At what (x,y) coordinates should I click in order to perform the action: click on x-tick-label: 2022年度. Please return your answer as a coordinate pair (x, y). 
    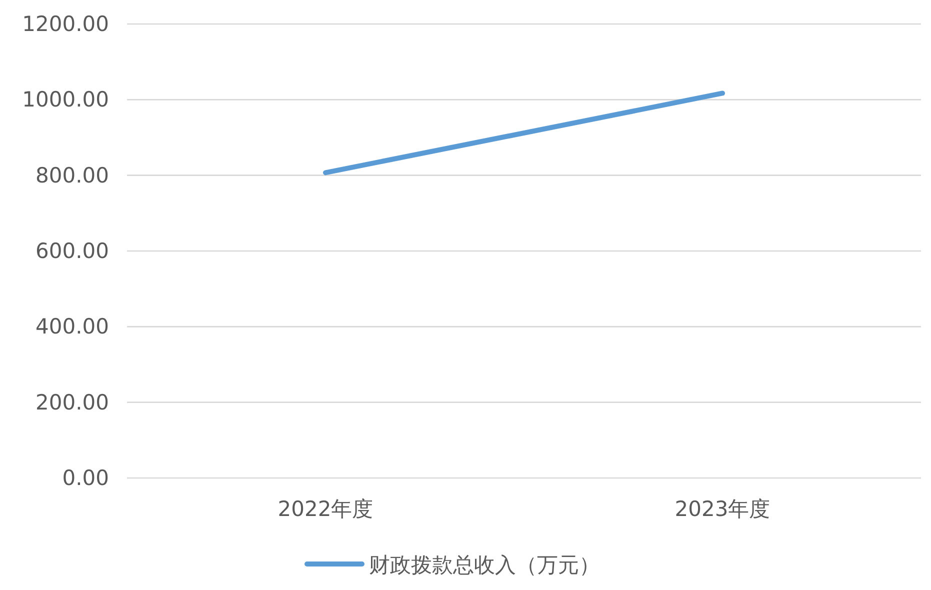
    Looking at the image, I should click on (326, 509).